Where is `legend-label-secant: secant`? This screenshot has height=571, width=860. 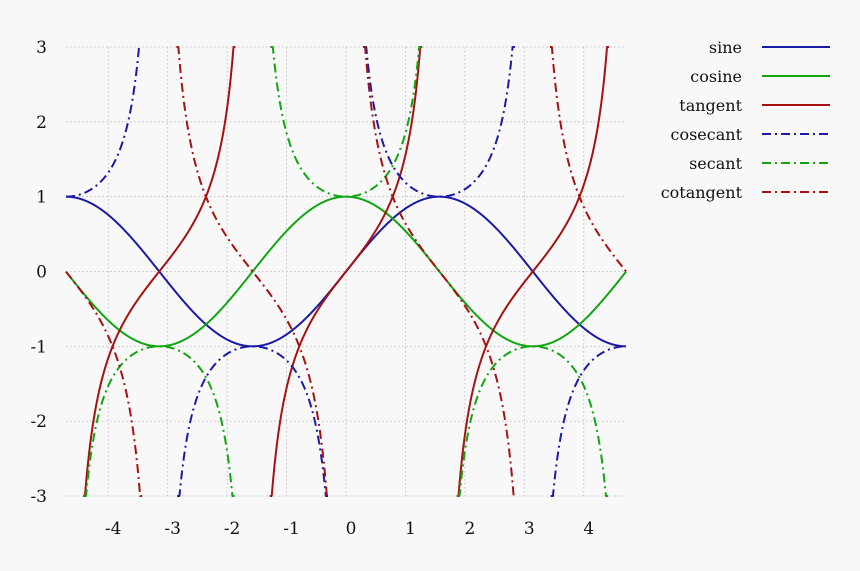 legend-label-secant: secant is located at coordinates (715, 163).